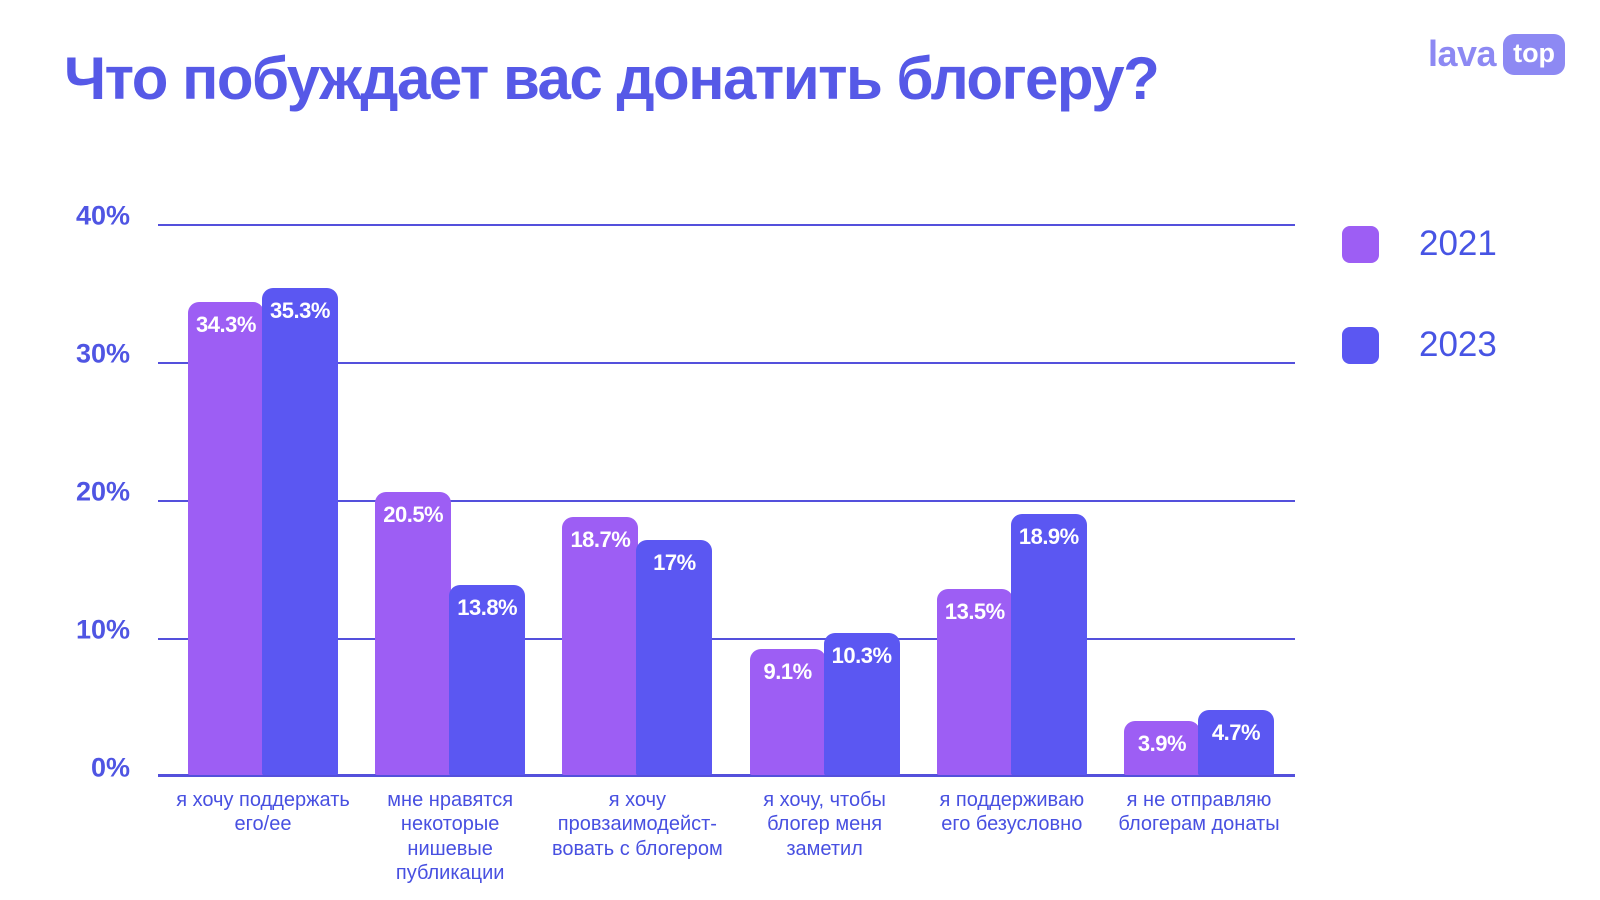  I want to click on x-category-label-3: я хочу провзаимодейст- вовать с блогером, so click(637, 824).